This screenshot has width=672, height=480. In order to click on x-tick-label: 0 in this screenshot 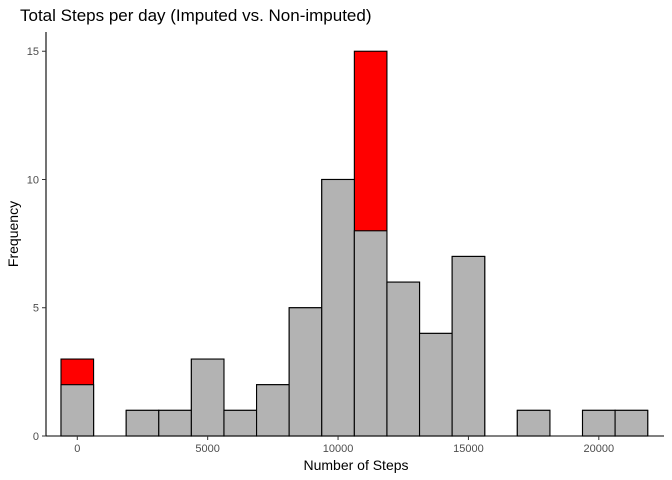, I will do `click(77, 449)`.